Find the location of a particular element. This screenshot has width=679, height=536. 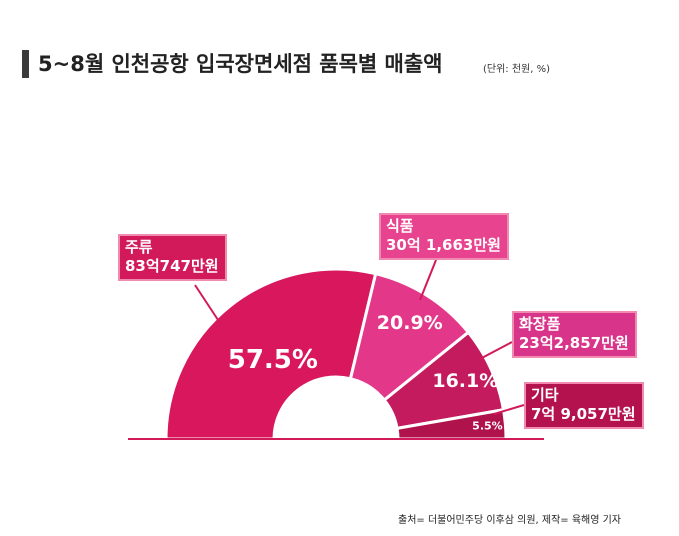

source-credit: 출처= 더불어민주당 이후삼 의원, 제작= 육해영 기자 is located at coordinates (510, 520).